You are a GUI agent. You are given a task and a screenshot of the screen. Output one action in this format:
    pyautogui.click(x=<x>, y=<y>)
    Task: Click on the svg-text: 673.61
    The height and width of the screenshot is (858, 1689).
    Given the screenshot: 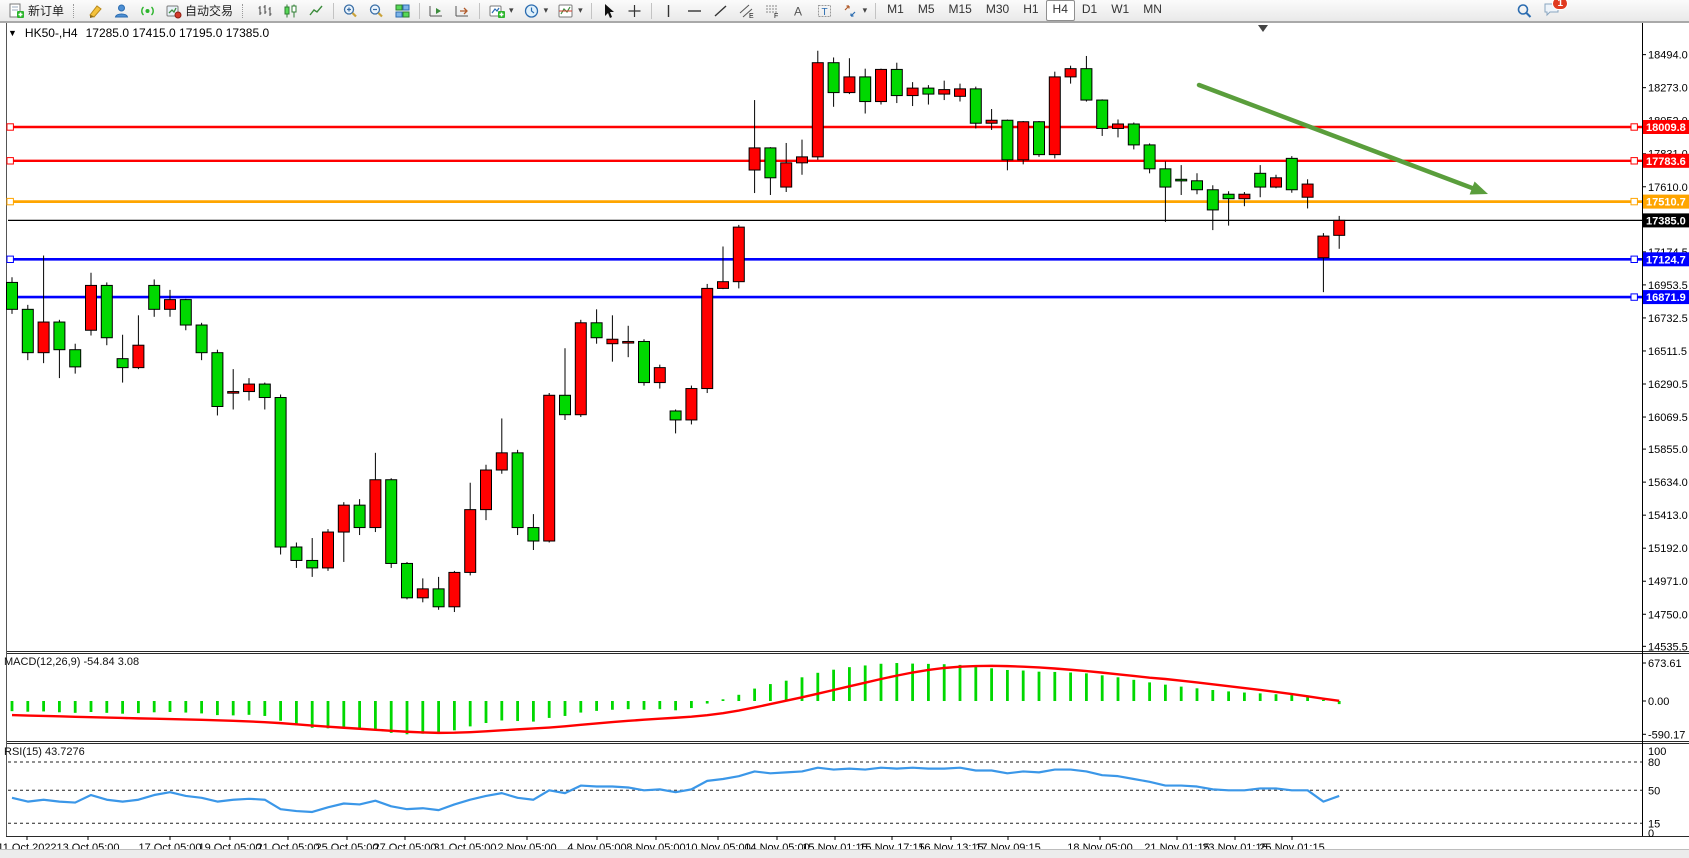 What is the action you would take?
    pyautogui.click(x=1665, y=664)
    